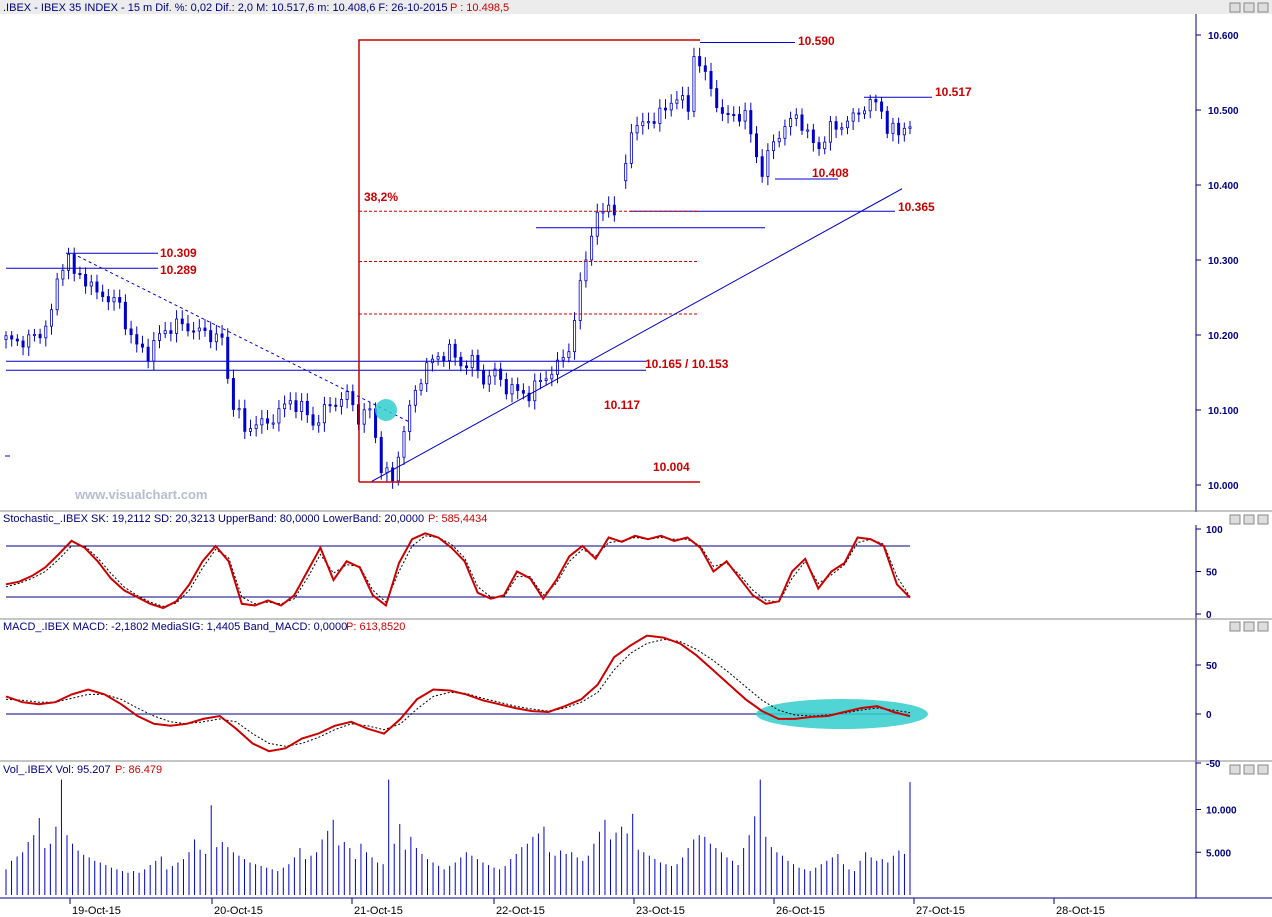 The height and width of the screenshot is (917, 1272). What do you see at coordinates (457, 519) in the screenshot?
I see `stoch-panel-value: P: 585,4434` at bounding box center [457, 519].